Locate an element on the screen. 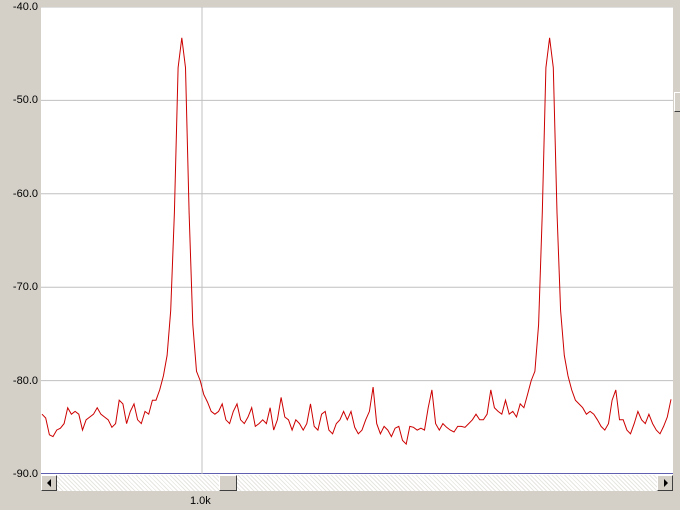  y-tick-label: -60.0 is located at coordinates (25, 193).